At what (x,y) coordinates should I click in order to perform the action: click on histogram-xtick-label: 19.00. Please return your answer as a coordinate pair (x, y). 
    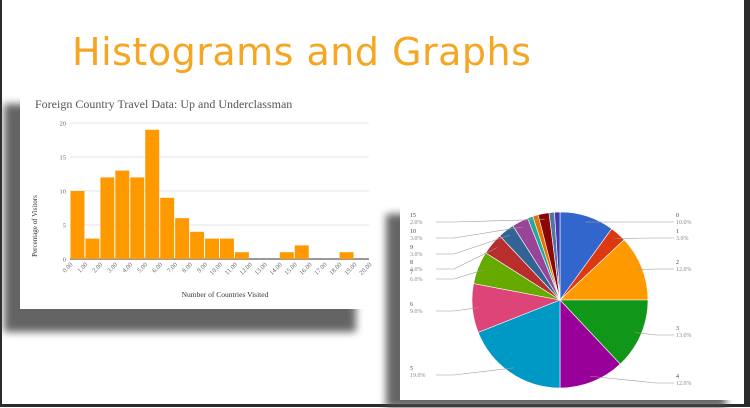
    Looking at the image, I should click on (350, 268).